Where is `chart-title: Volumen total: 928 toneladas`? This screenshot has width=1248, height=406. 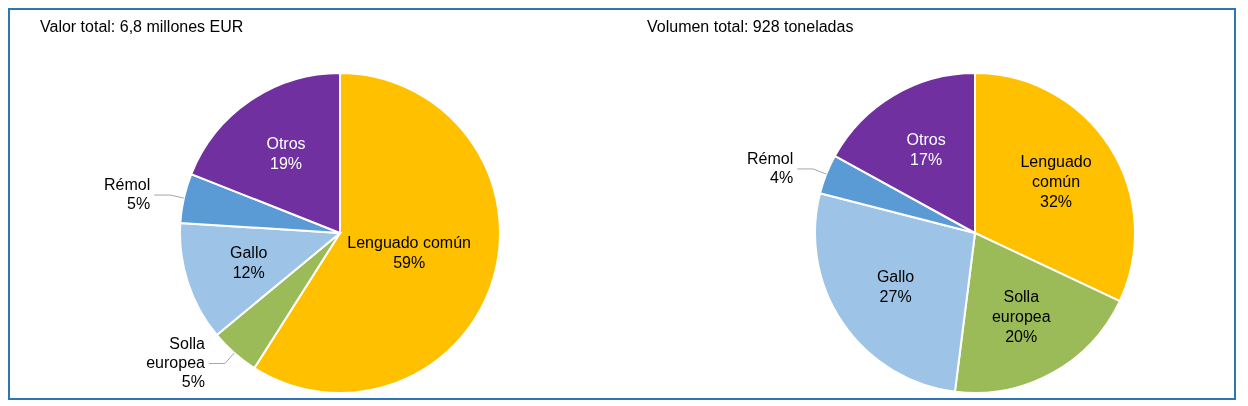
chart-title: Volumen total: 928 toneladas is located at coordinates (750, 27).